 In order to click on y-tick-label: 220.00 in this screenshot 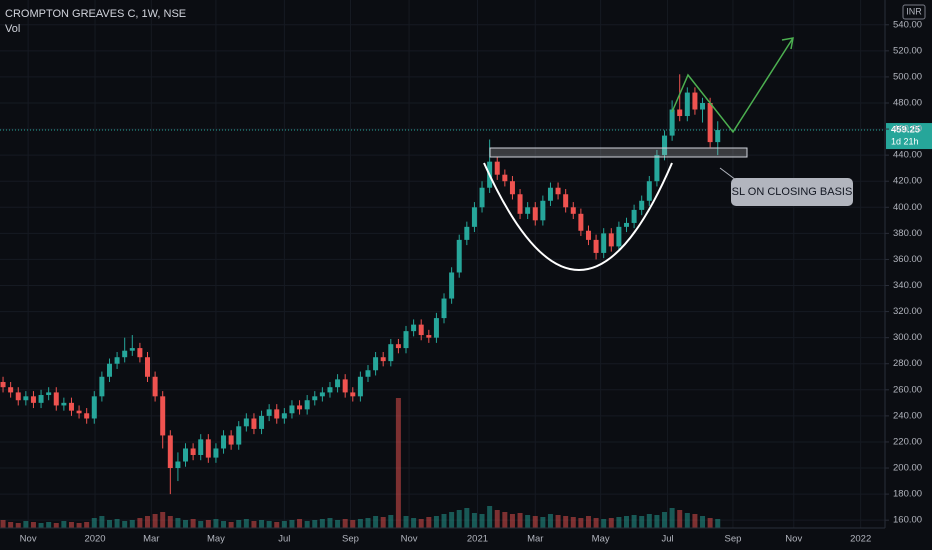, I will do `click(907, 441)`.